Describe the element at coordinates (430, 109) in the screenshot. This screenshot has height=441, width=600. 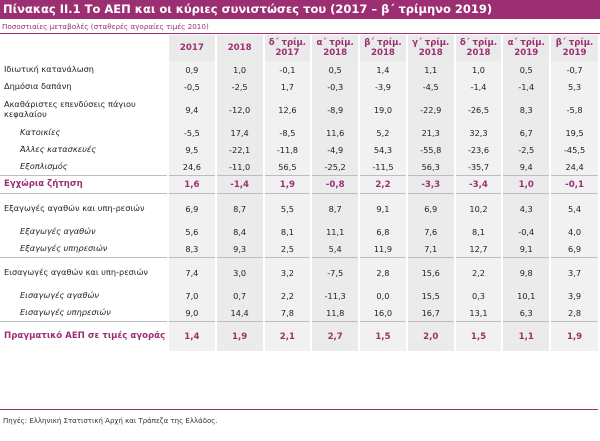
I see `table-cell: -22,9` at that location.